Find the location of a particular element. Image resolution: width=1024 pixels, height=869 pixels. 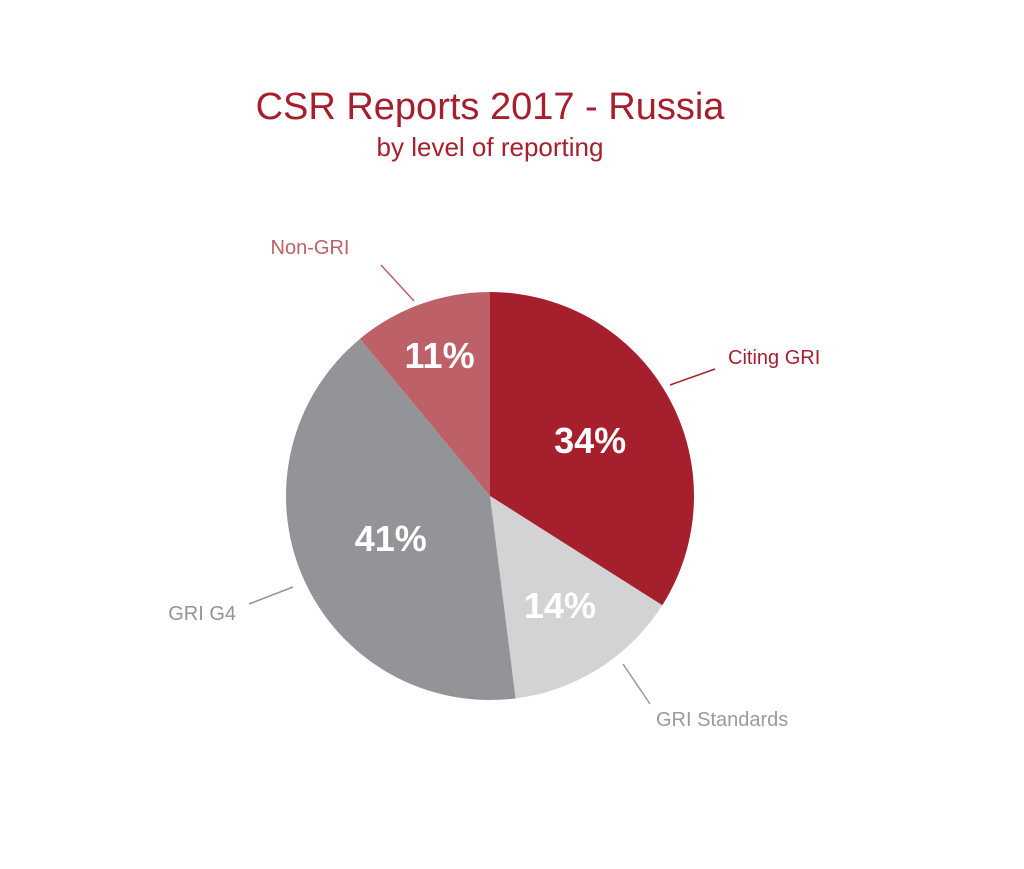

percent-label-gri-standards: 14% is located at coordinates (560, 605).